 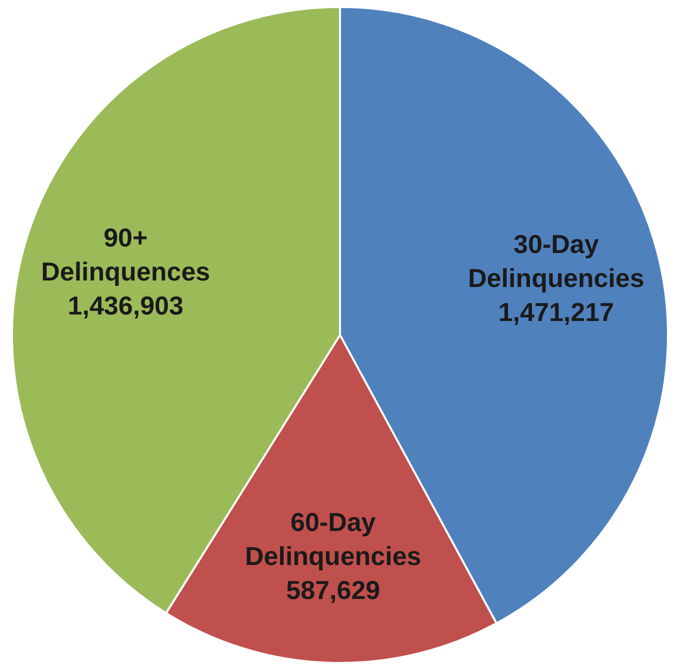 I want to click on data-label: 587,629, so click(x=333, y=589).